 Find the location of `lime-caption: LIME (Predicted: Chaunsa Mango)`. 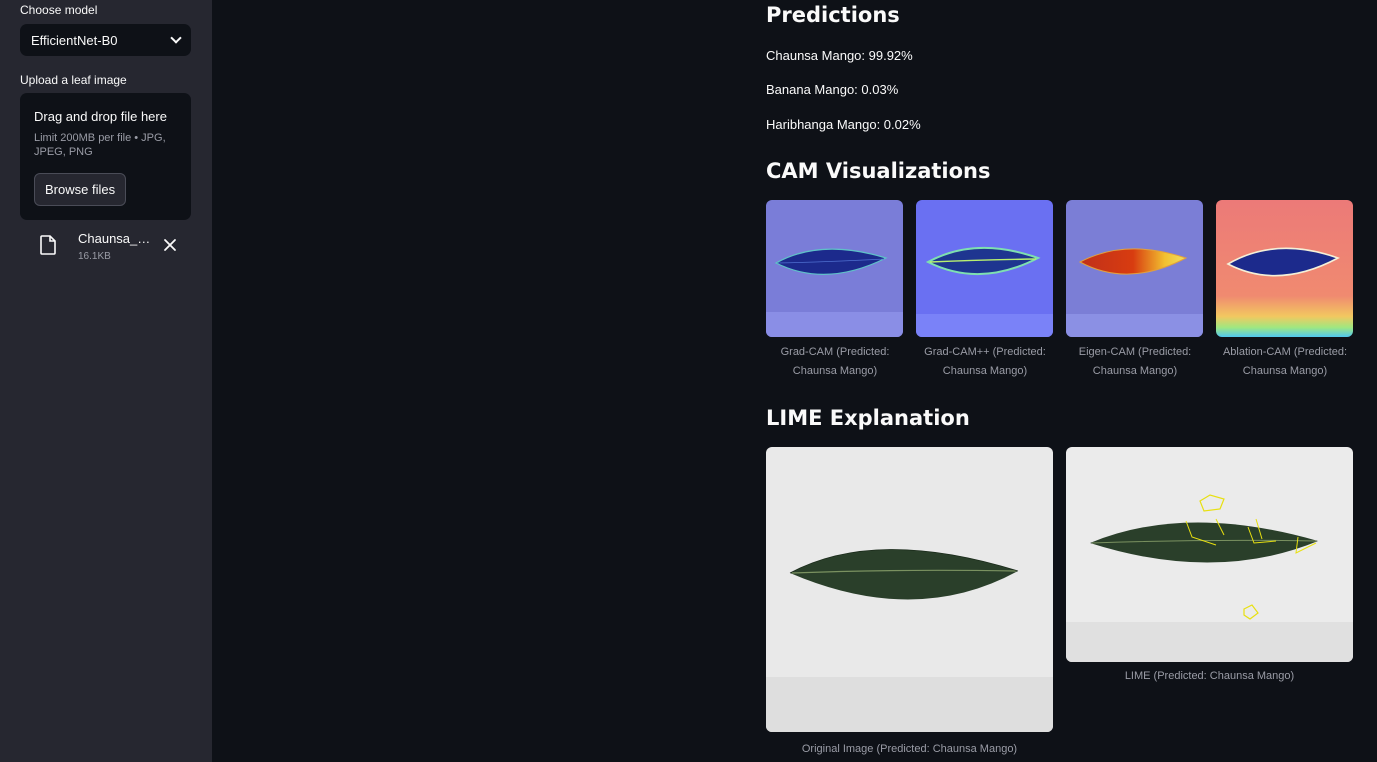

lime-caption: LIME (Predicted: Chaunsa Mango) is located at coordinates (1209, 676).